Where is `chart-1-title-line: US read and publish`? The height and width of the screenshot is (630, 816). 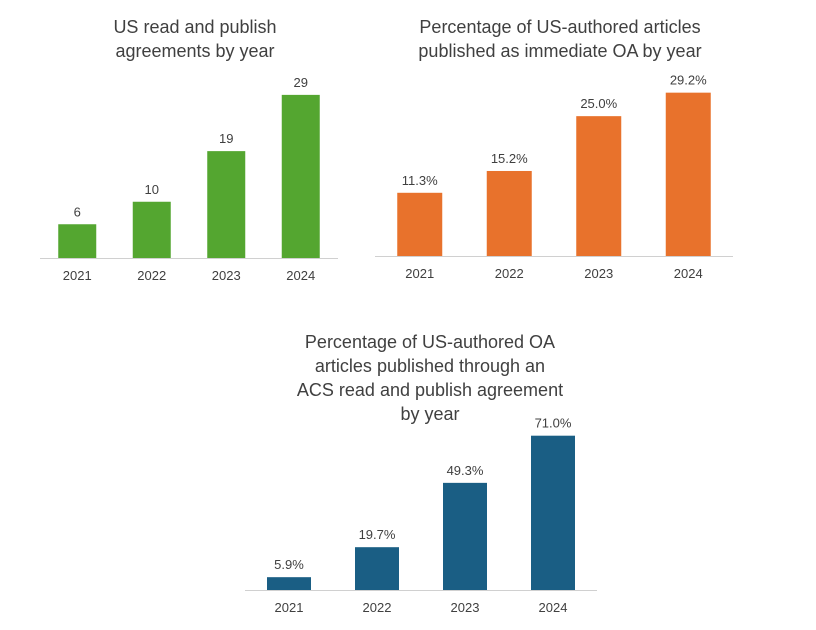
chart-1-title-line: US read and publish is located at coordinates (195, 27).